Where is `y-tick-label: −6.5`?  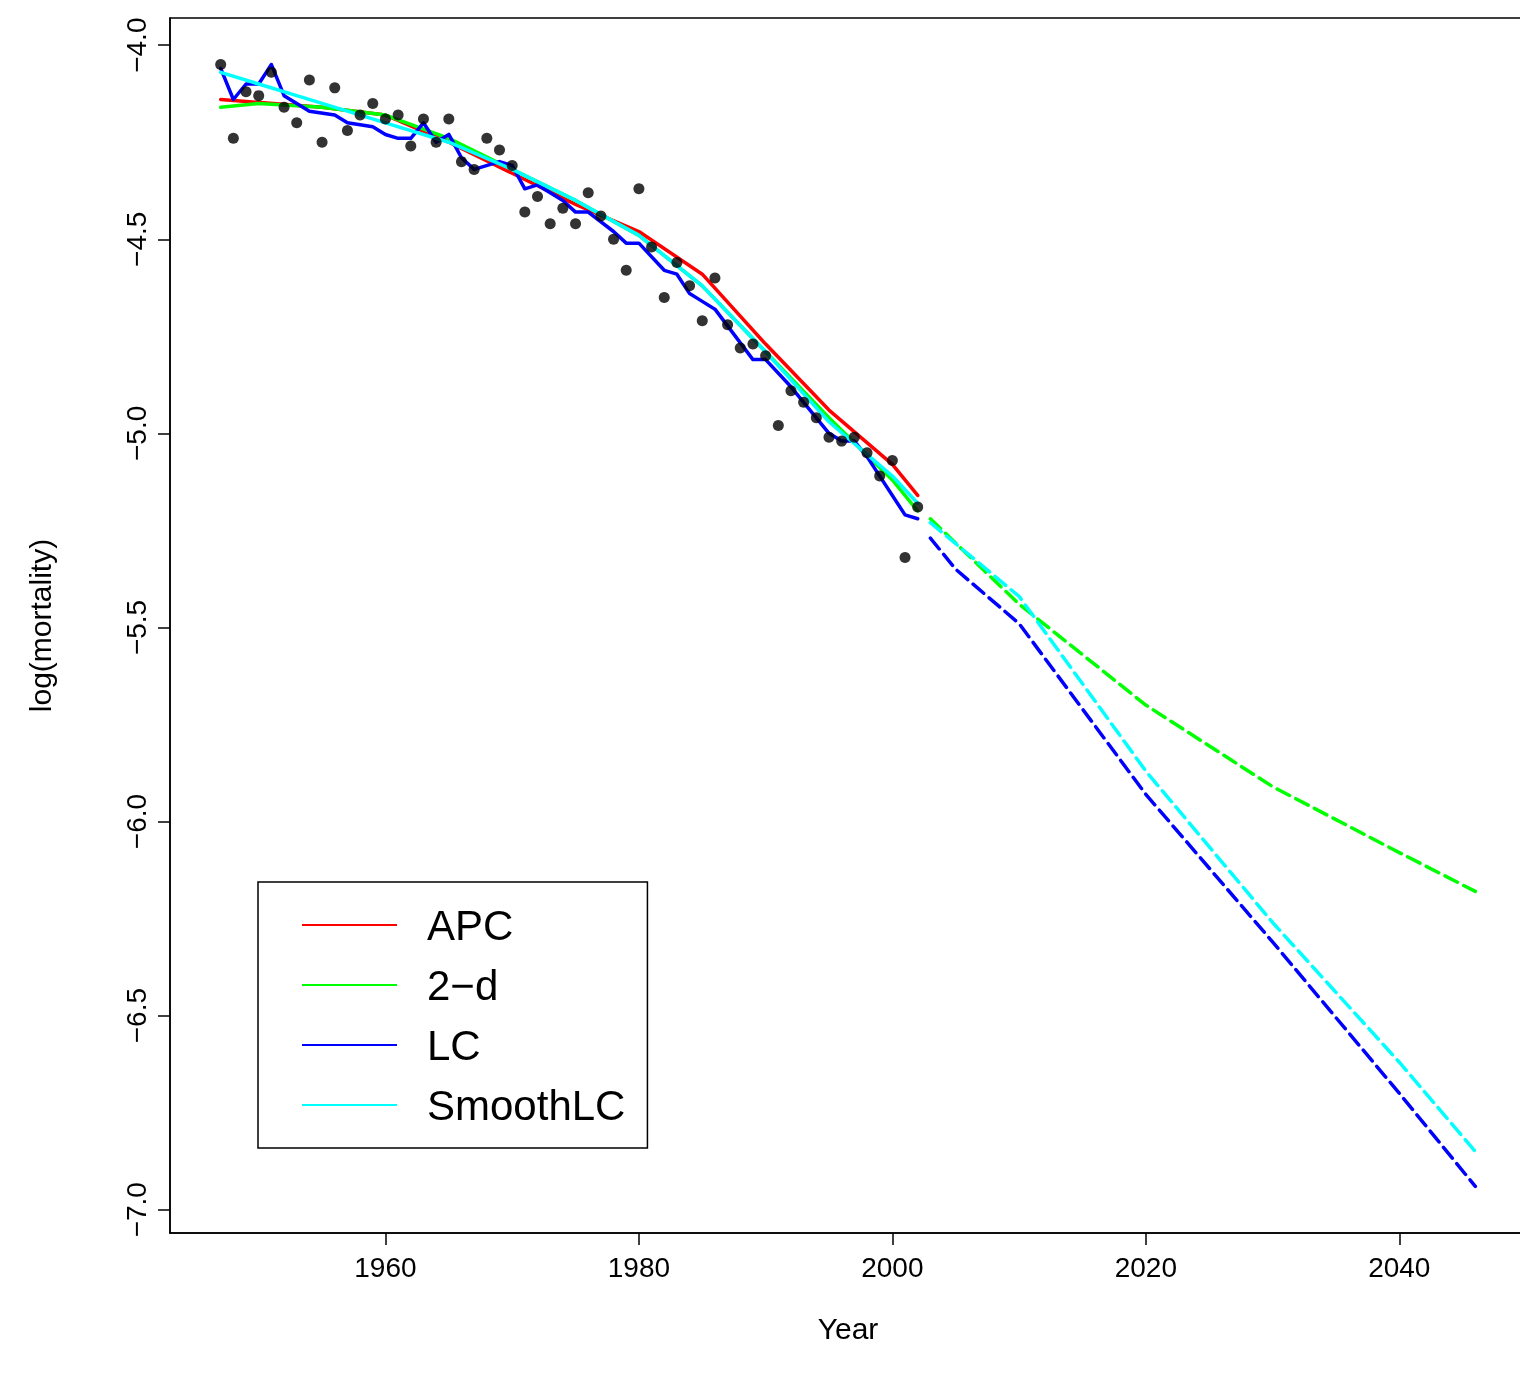
y-tick-label: −6.5 is located at coordinates (136, 1015).